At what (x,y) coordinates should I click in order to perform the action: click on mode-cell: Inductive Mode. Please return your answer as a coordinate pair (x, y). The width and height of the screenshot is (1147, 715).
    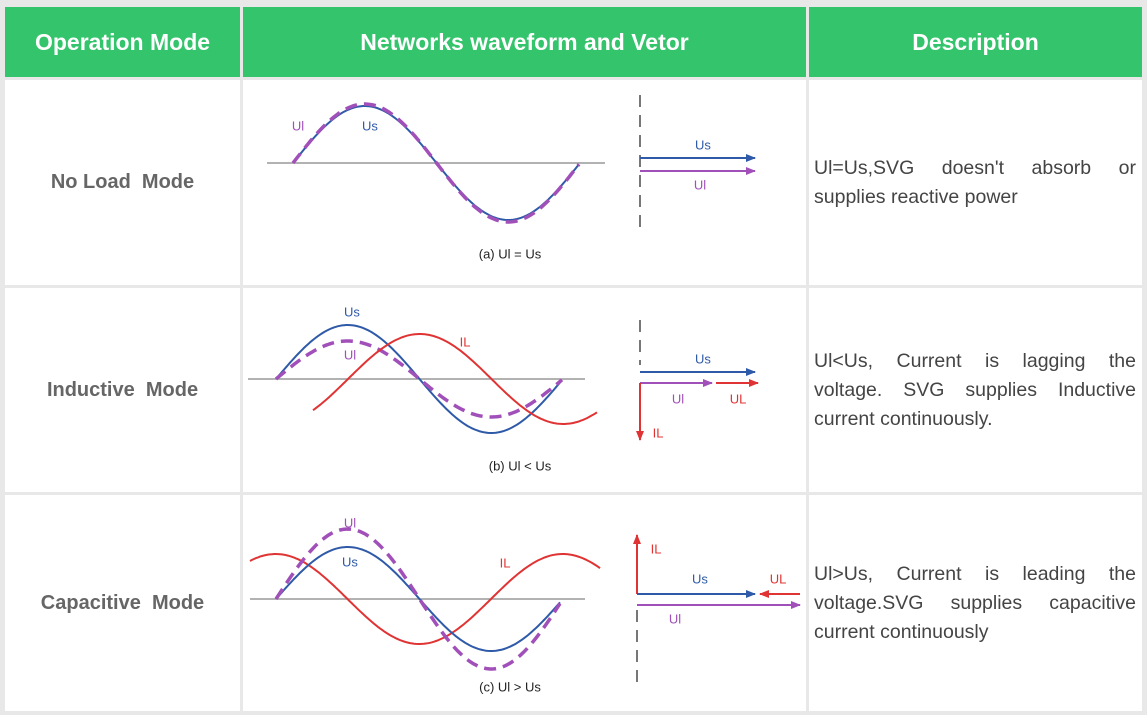
    Looking at the image, I should click on (122, 390).